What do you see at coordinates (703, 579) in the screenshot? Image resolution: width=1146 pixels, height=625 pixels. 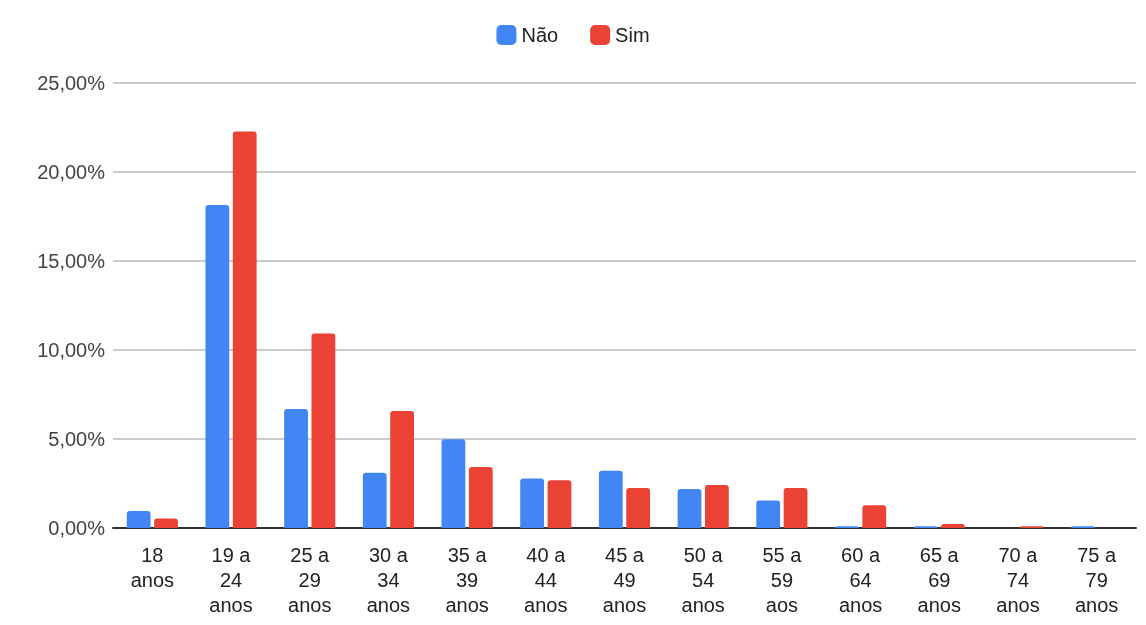 I see `x-tick-label: 50 a 54 anos` at bounding box center [703, 579].